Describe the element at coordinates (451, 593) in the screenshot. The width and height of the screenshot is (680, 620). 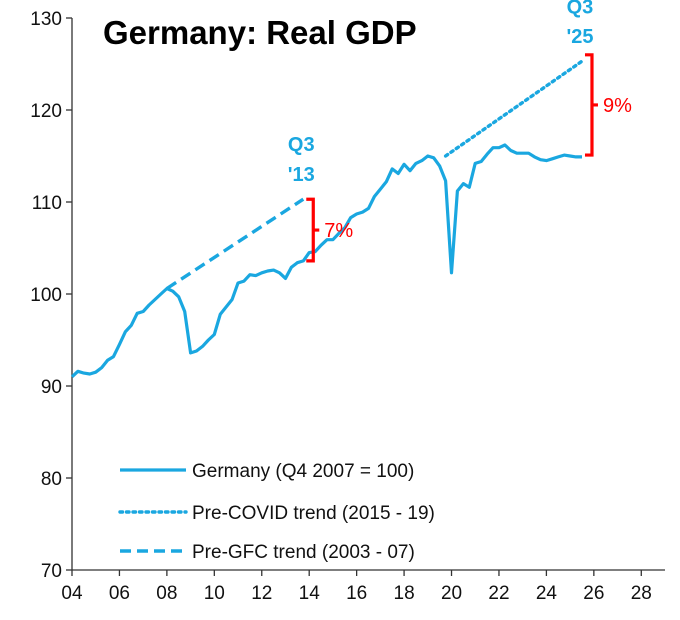
I see `x-tick-label: 20` at that location.